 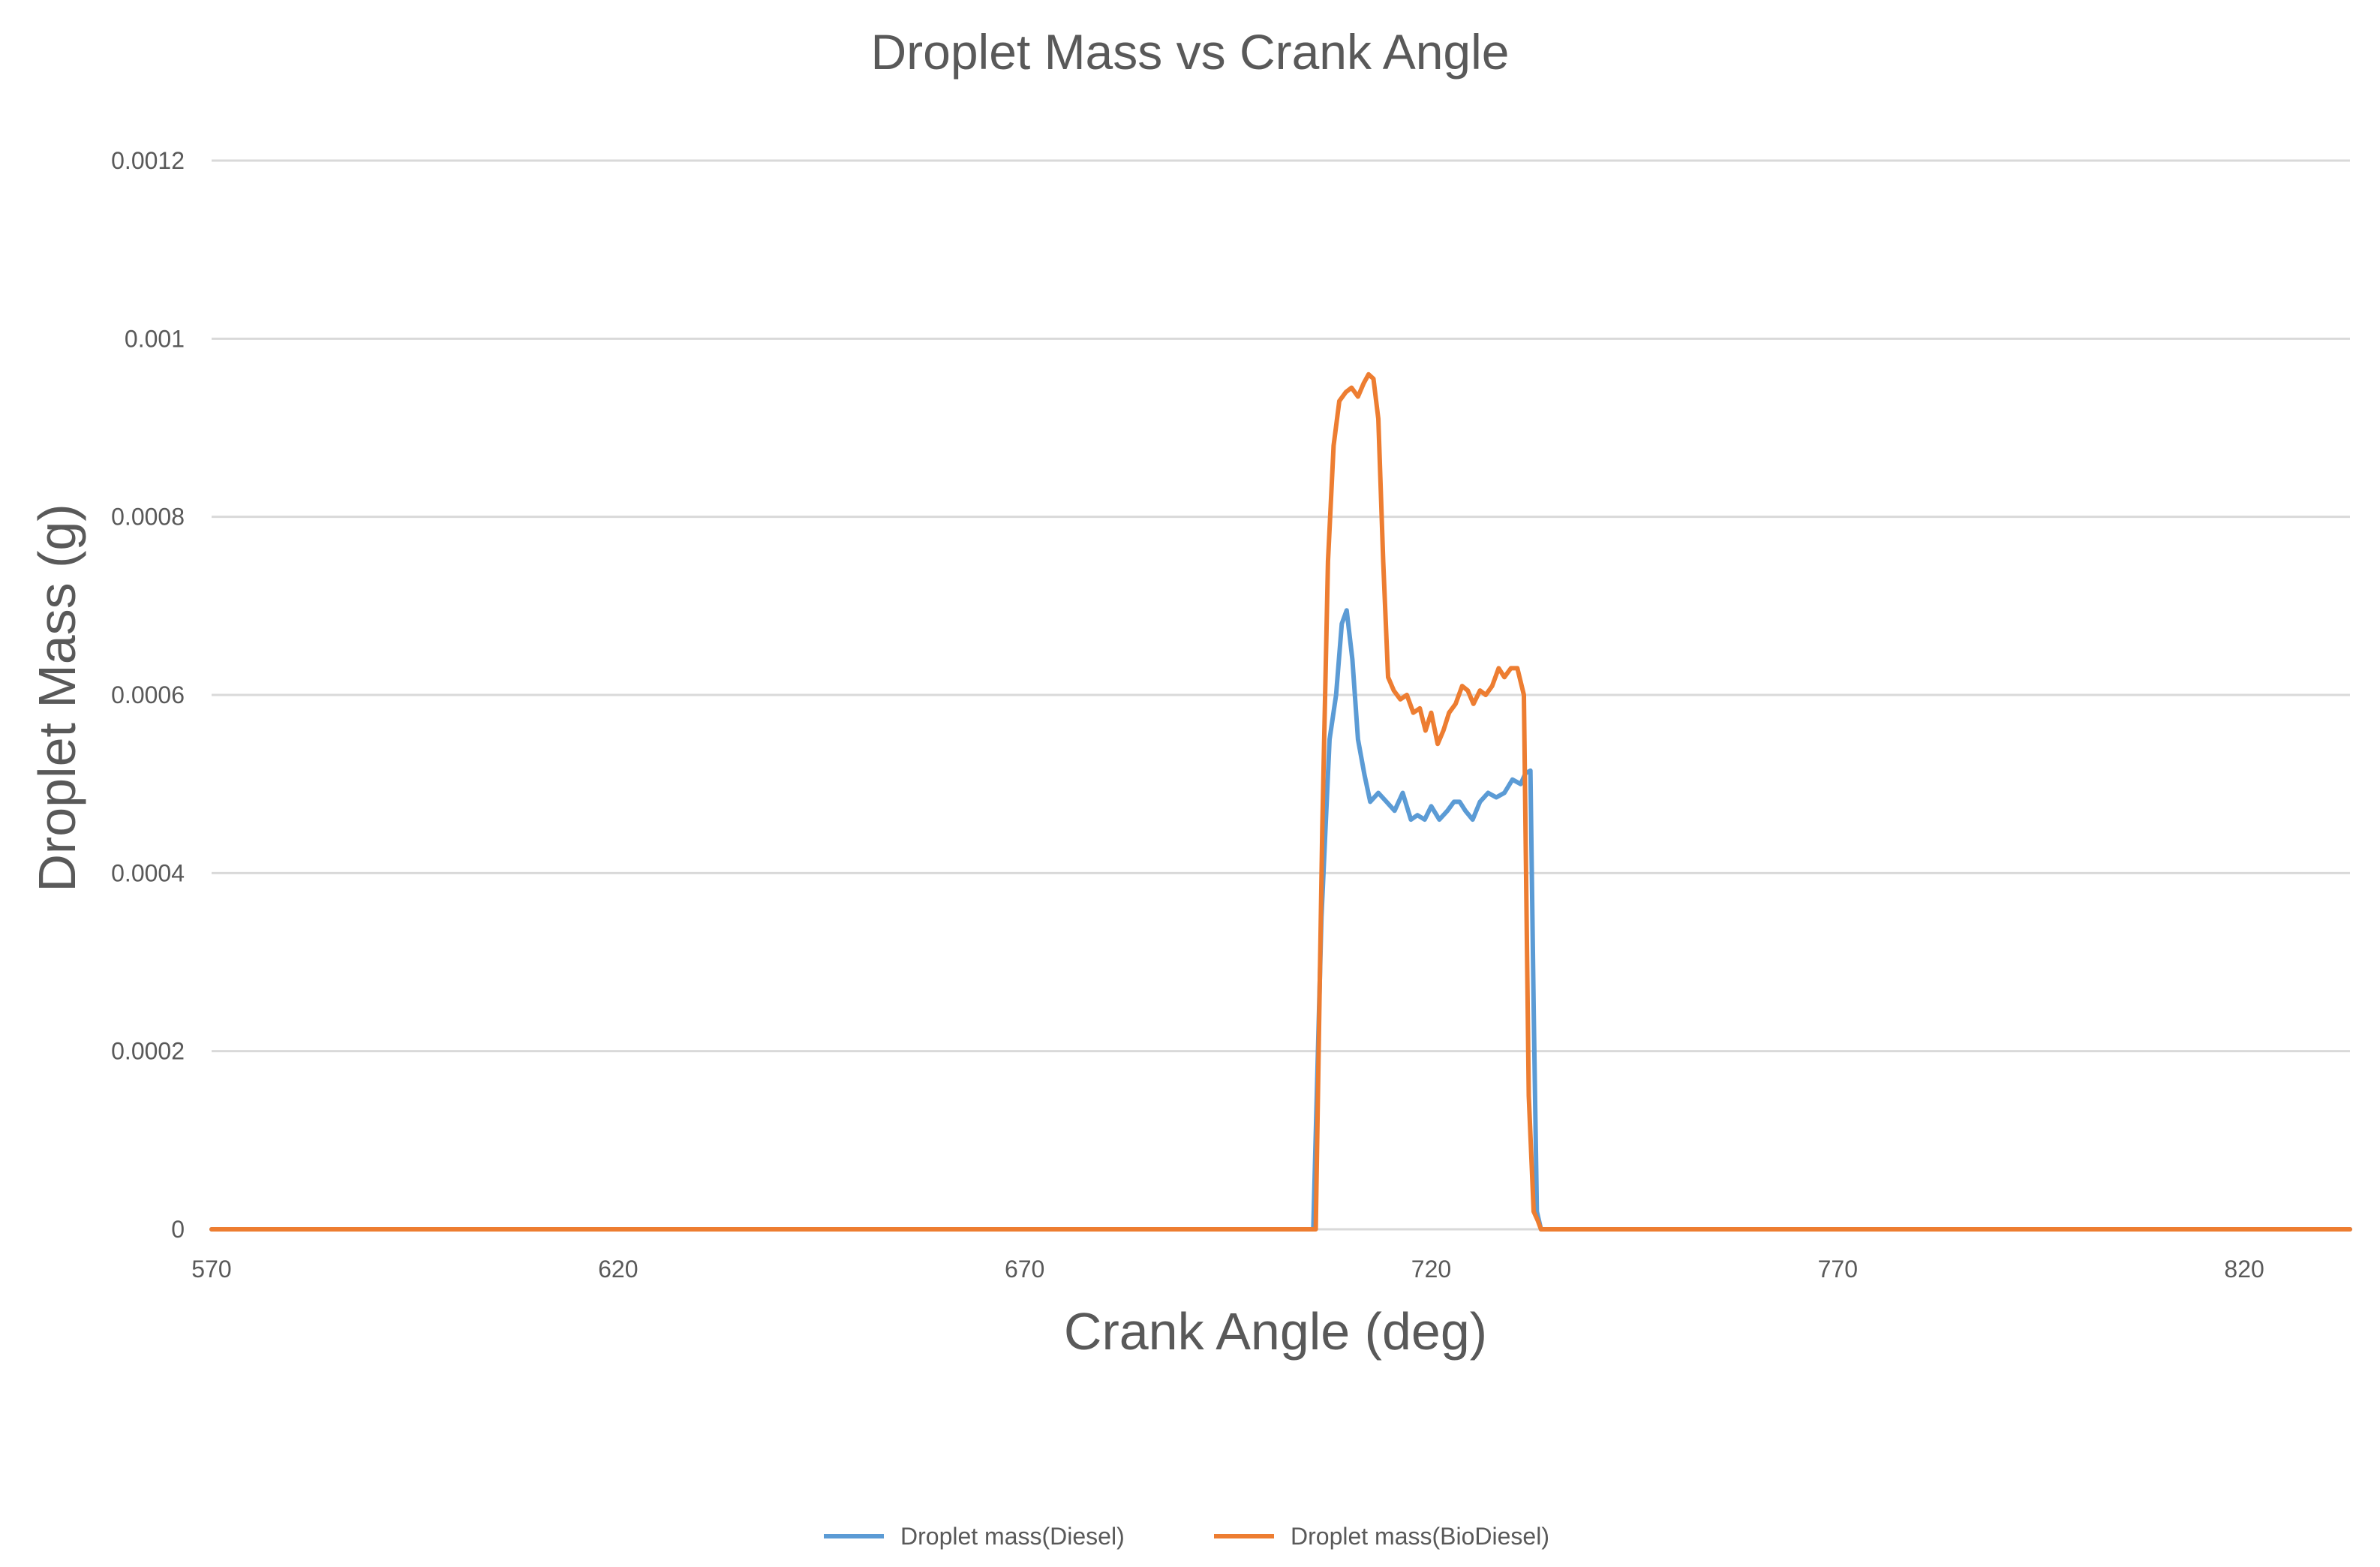 What do you see at coordinates (1012, 1536) in the screenshot?
I see `legend-label-diesel: Droplet mass(Diesel)` at bounding box center [1012, 1536].